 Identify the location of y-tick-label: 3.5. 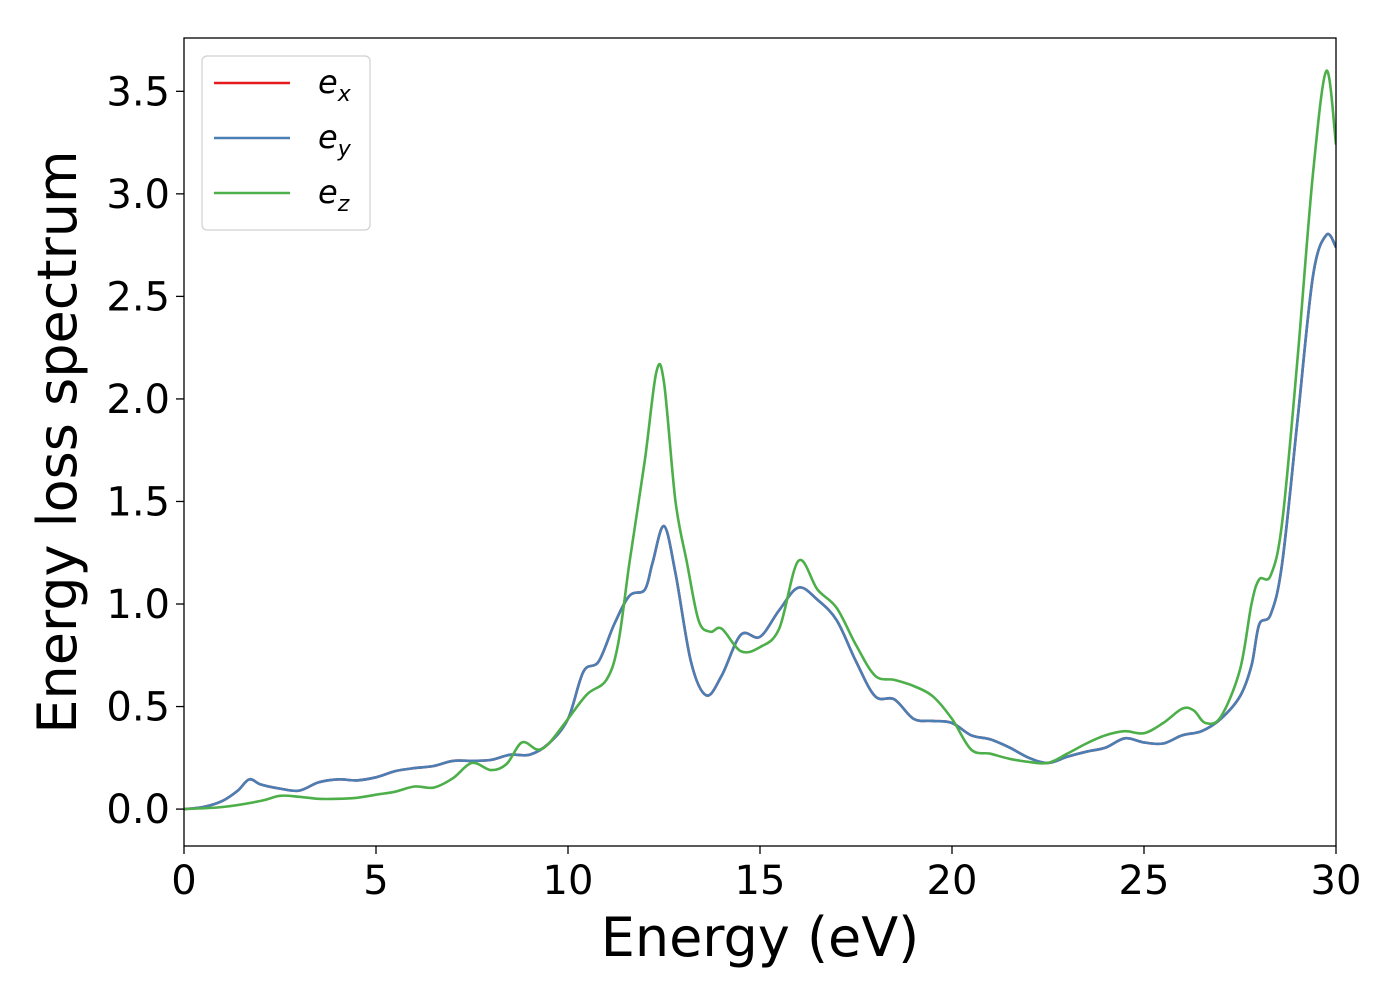
(138, 92).